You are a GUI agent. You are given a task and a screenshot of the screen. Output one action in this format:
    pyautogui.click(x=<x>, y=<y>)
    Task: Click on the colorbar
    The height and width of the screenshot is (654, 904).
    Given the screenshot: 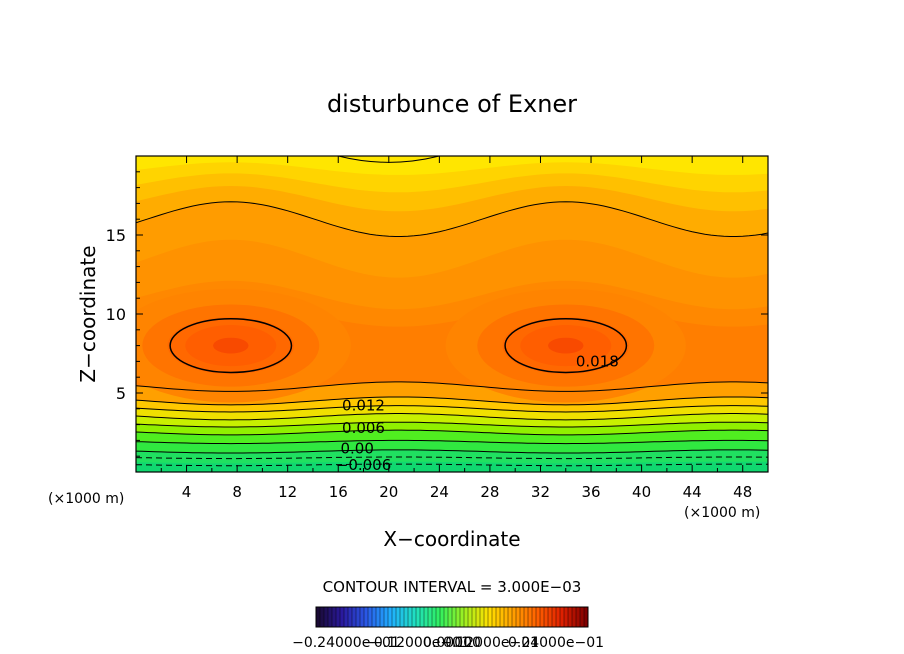 What is the action you would take?
    pyautogui.click(x=451, y=617)
    